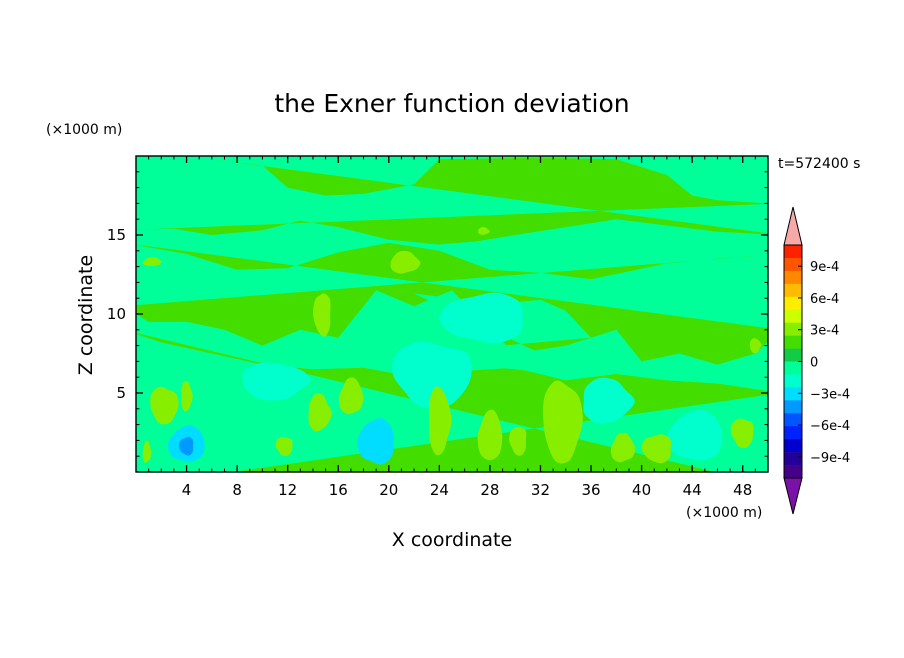 This screenshot has height=658, width=904. What do you see at coordinates (287, 490) in the screenshot?
I see `x-tick-label: 12` at bounding box center [287, 490].